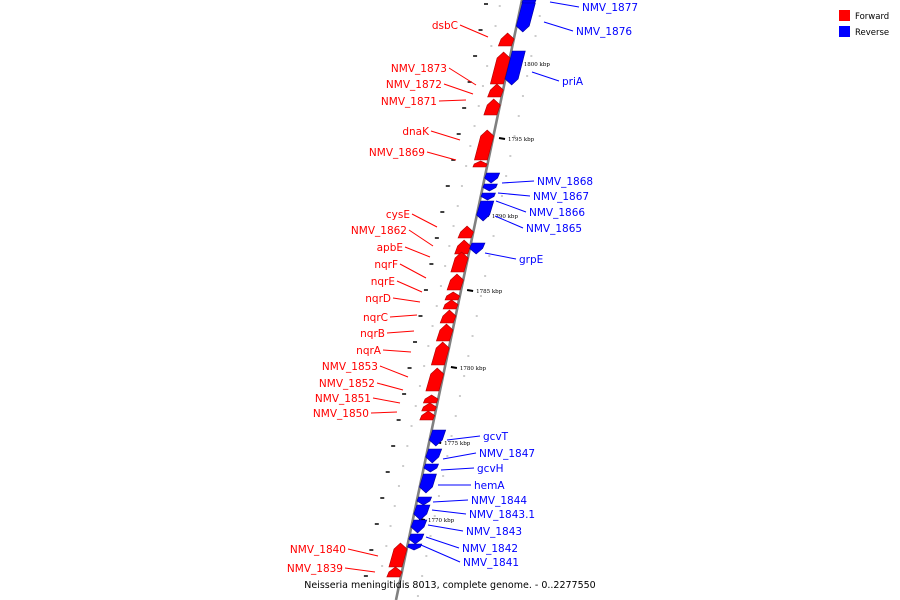 The width and height of the screenshot is (900, 600). What do you see at coordinates (864, 24) in the screenshot?
I see `legend: Forward Reverse` at bounding box center [864, 24].